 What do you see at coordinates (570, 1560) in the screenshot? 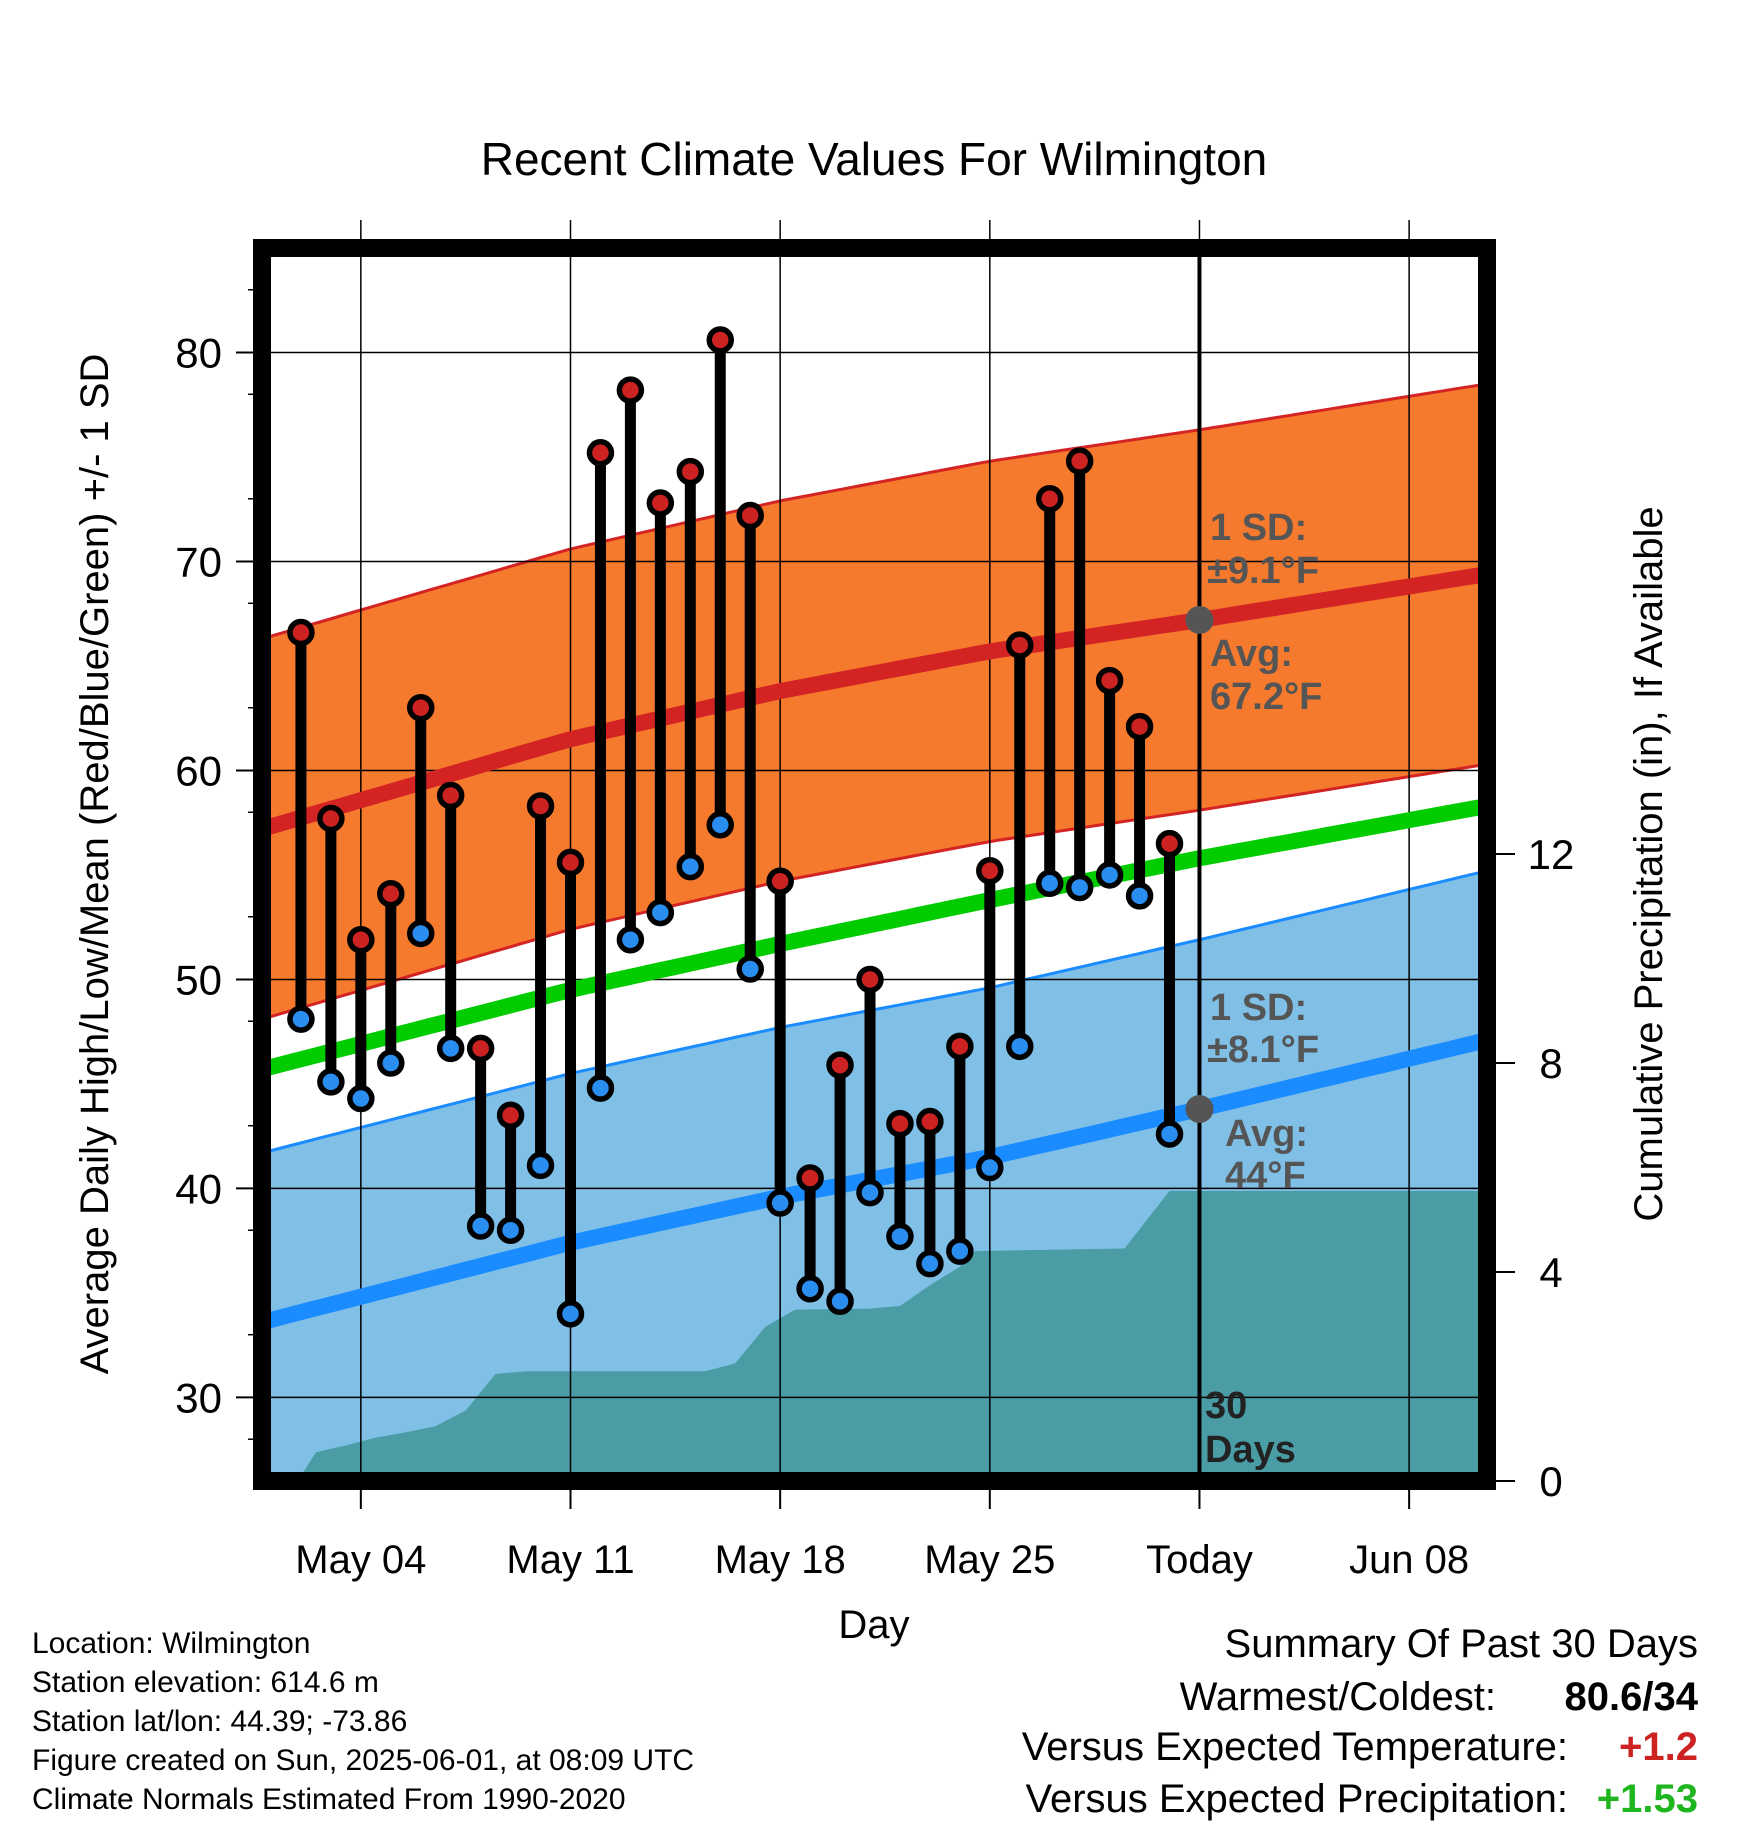
I see `x-tick-label-1: May 11` at bounding box center [570, 1560].